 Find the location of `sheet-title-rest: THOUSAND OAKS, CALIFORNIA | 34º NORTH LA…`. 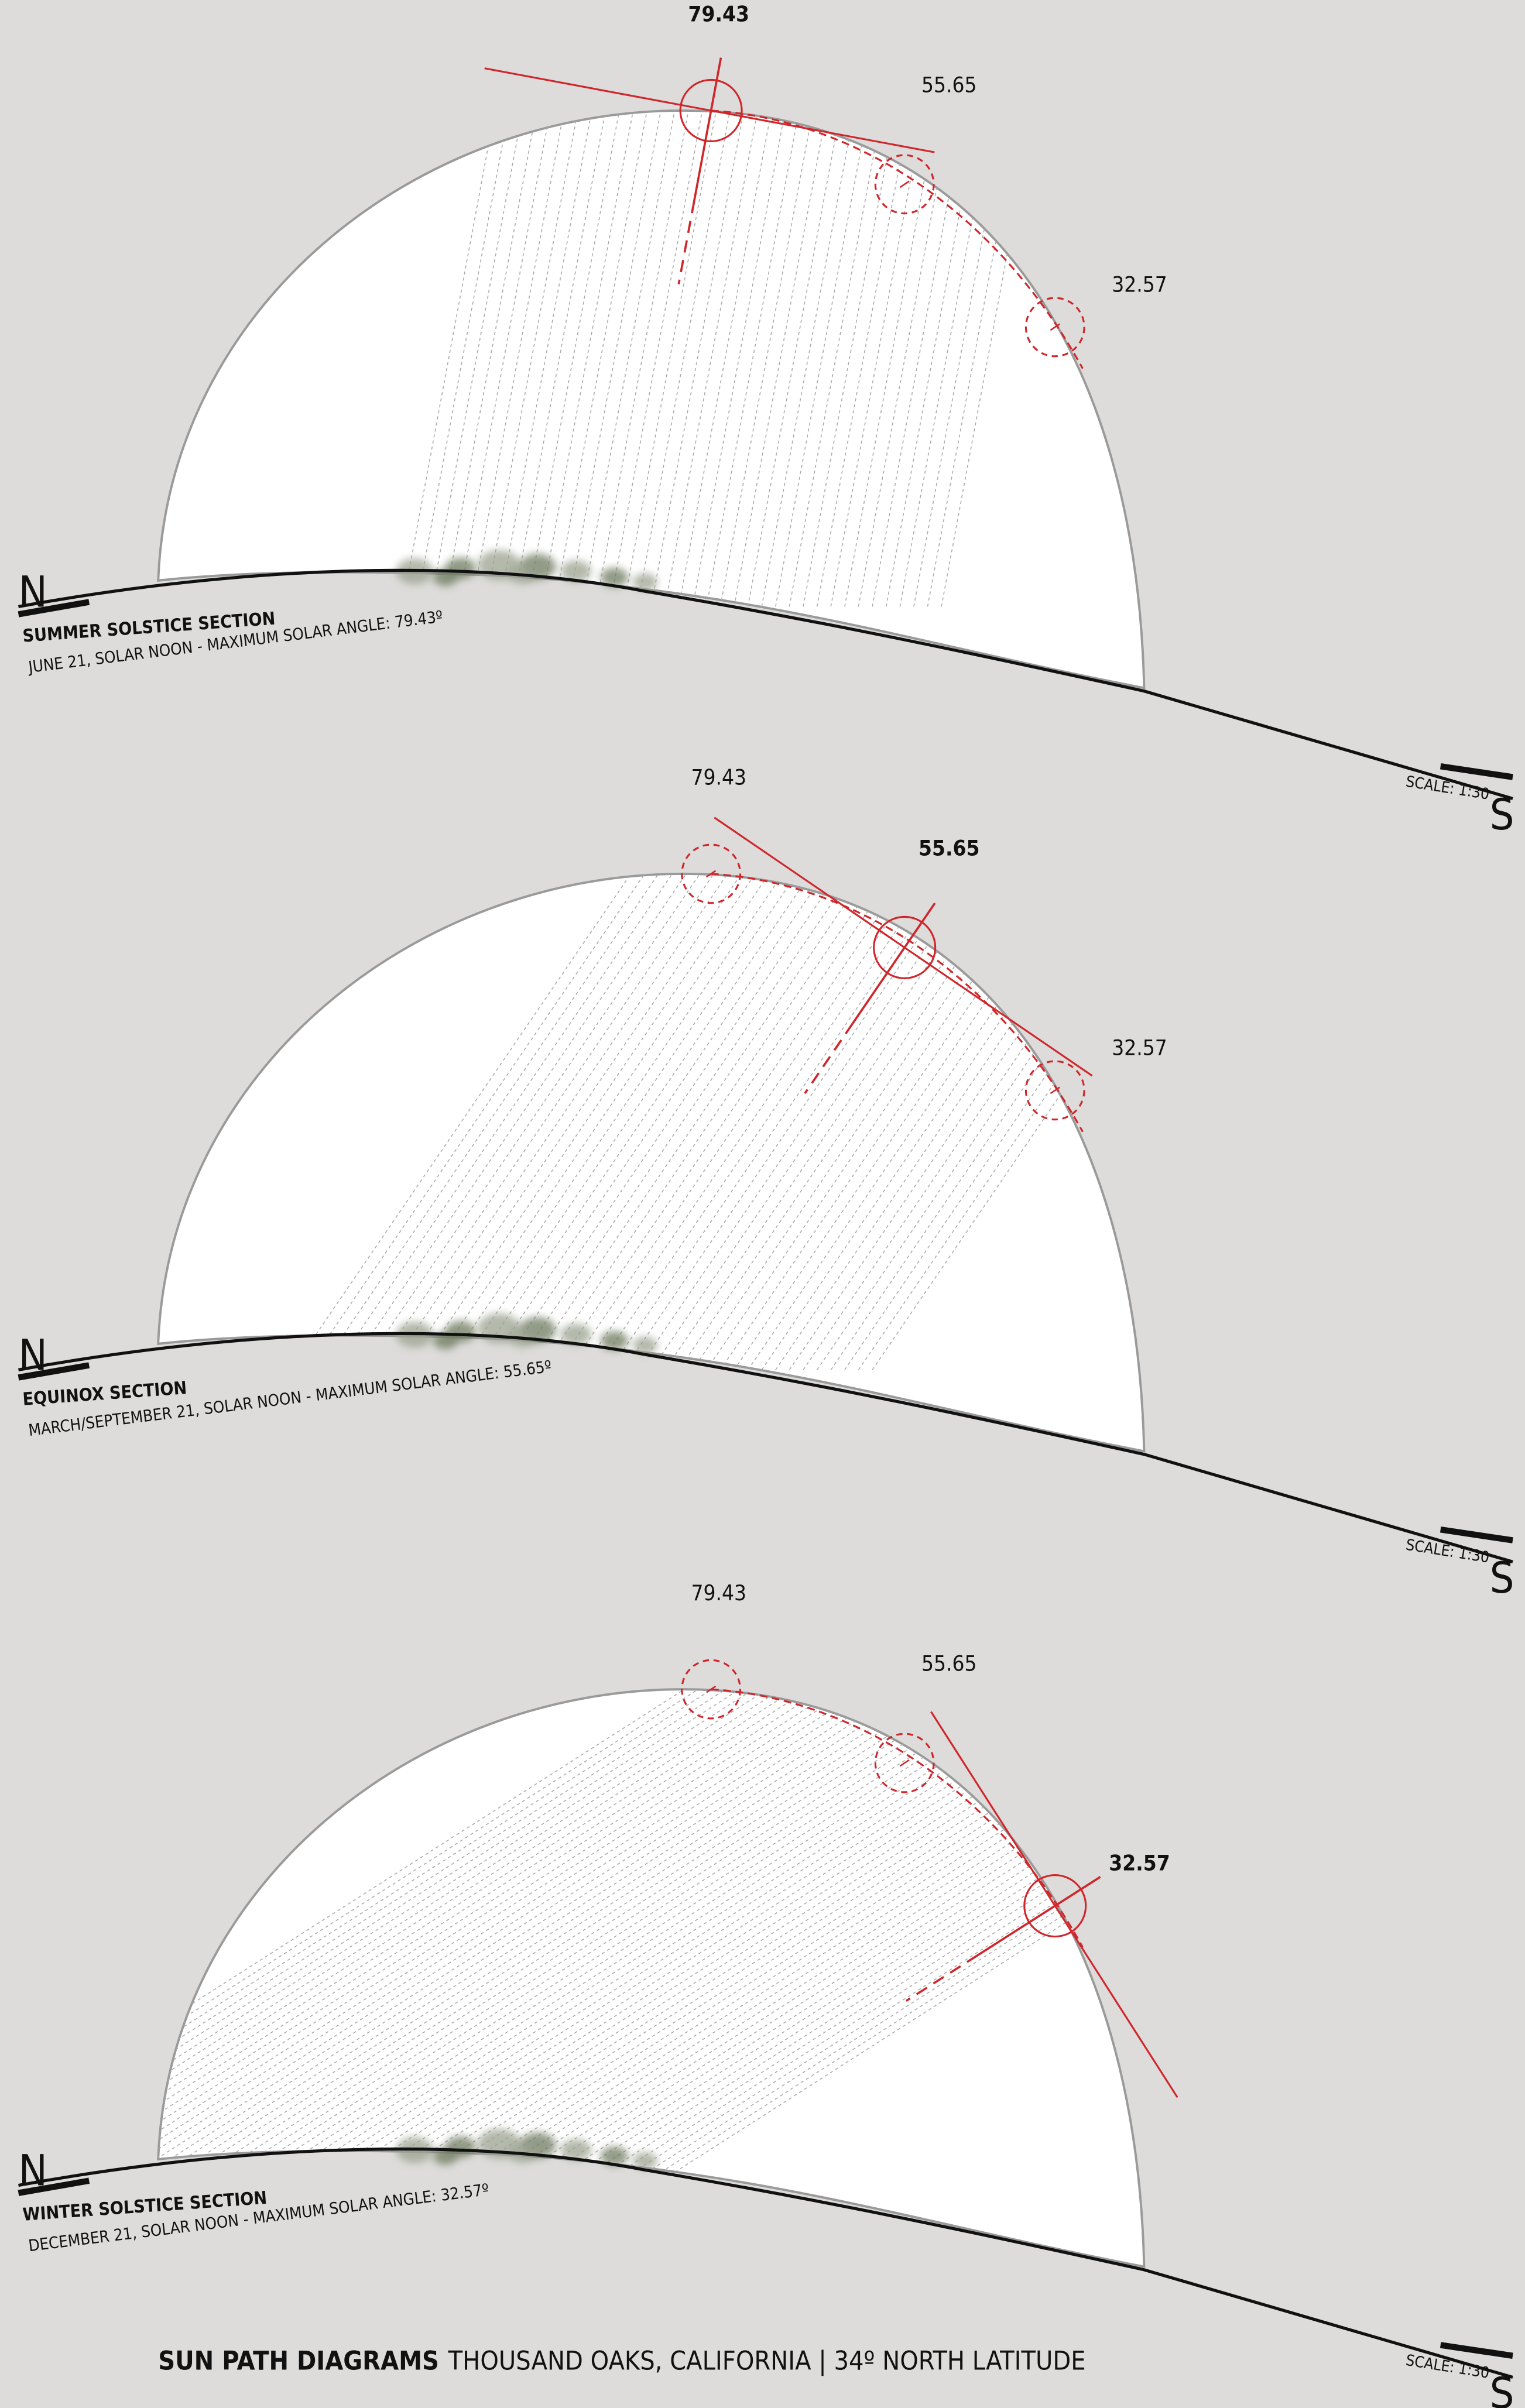

sheet-title-rest: THOUSAND OAKS, CALIFORNIA | 34º NORTH LA… is located at coordinates (767, 2360).